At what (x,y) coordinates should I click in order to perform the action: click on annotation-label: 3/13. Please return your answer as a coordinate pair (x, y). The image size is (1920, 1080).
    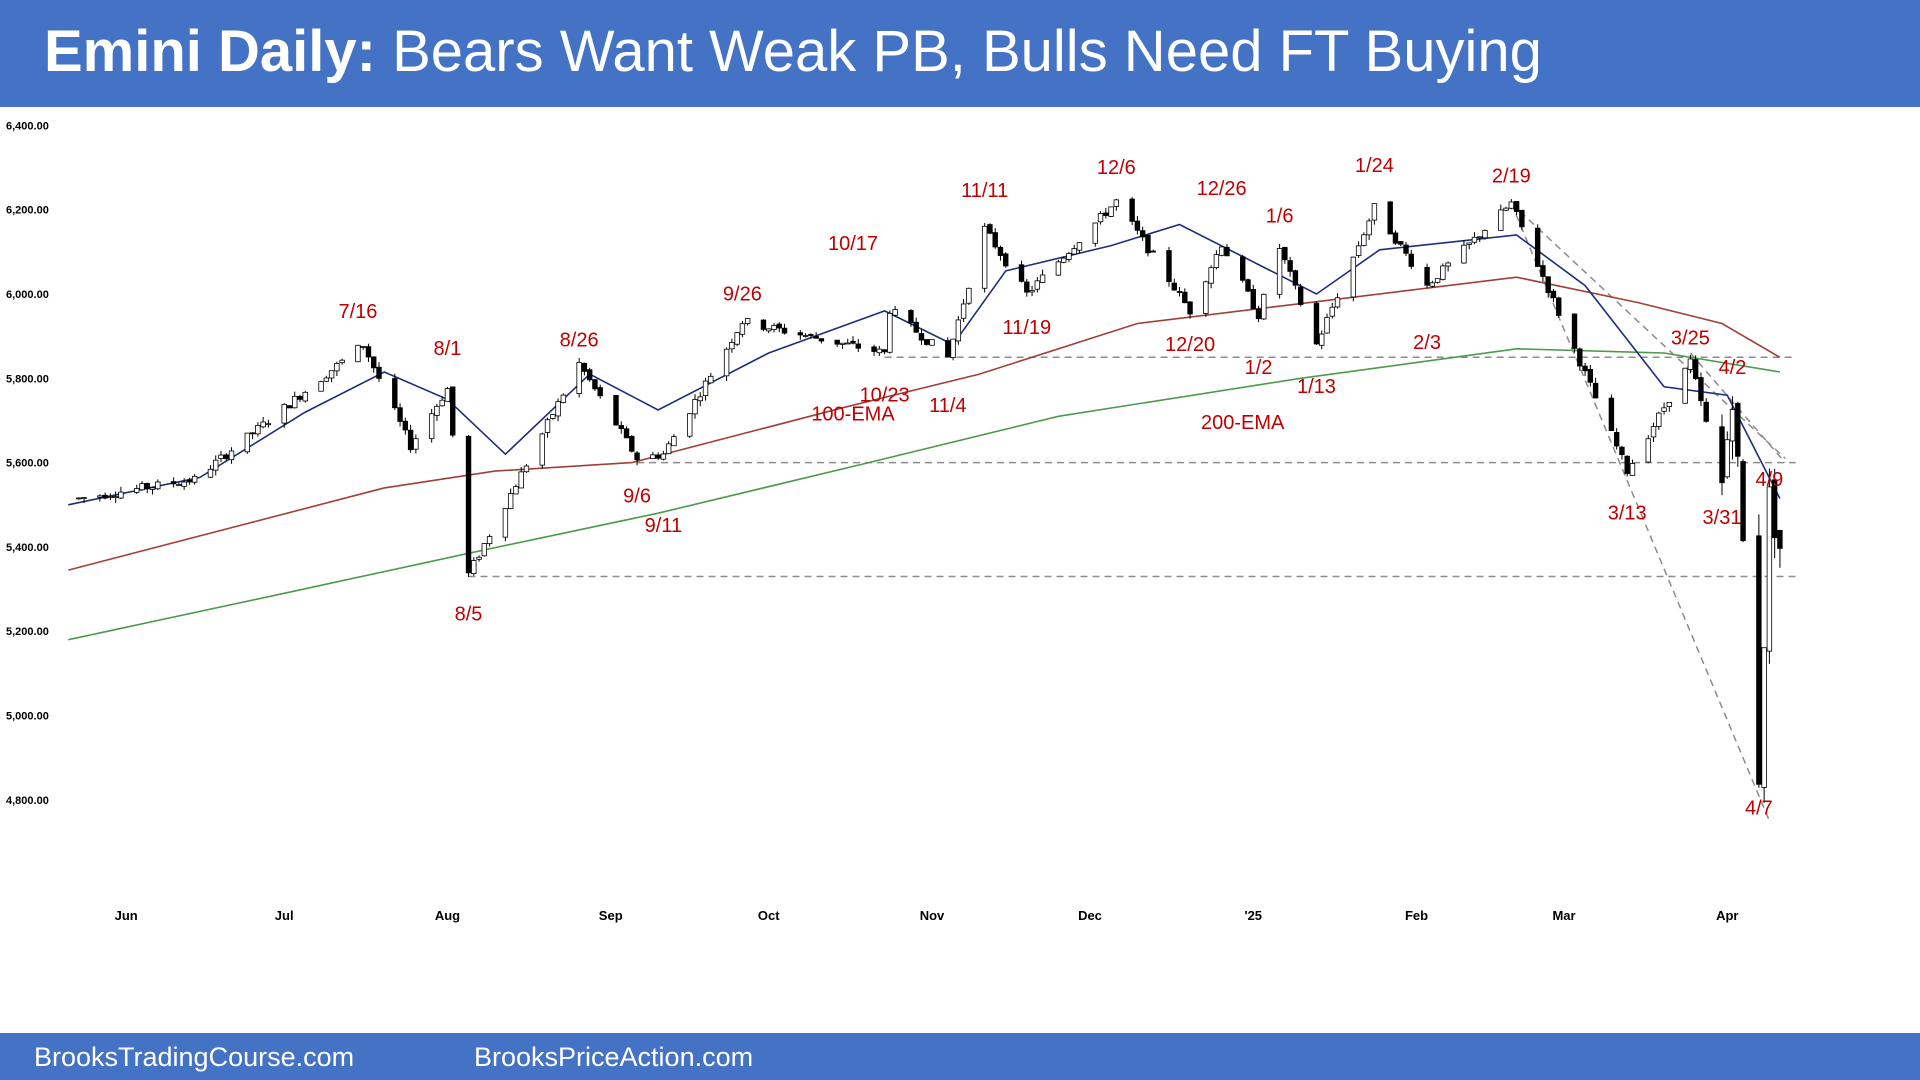
    Looking at the image, I should click on (1627, 514).